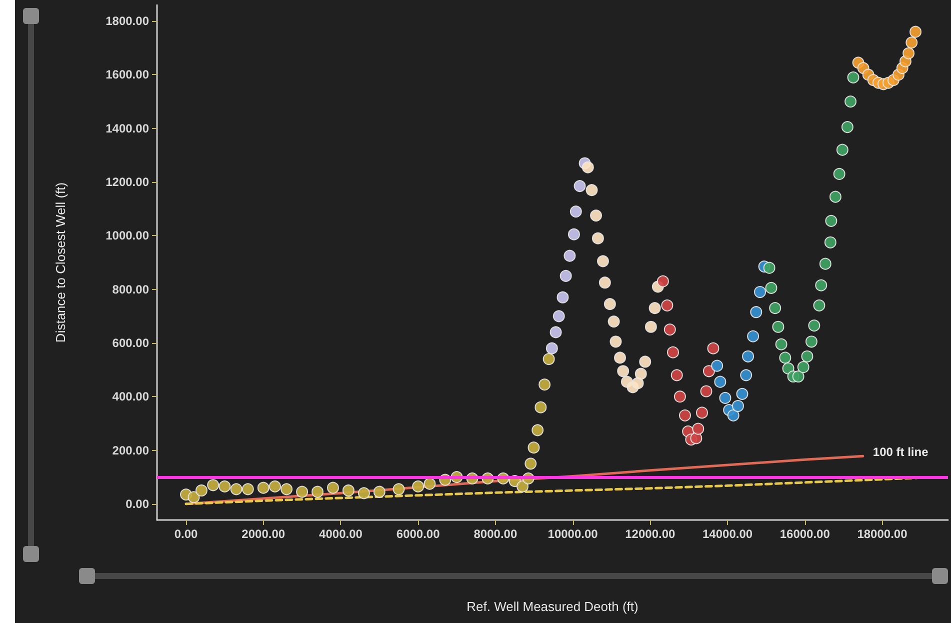 The height and width of the screenshot is (623, 951). Describe the element at coordinates (128, 182) in the screenshot. I see `y-tick-label: 1200.00` at that location.